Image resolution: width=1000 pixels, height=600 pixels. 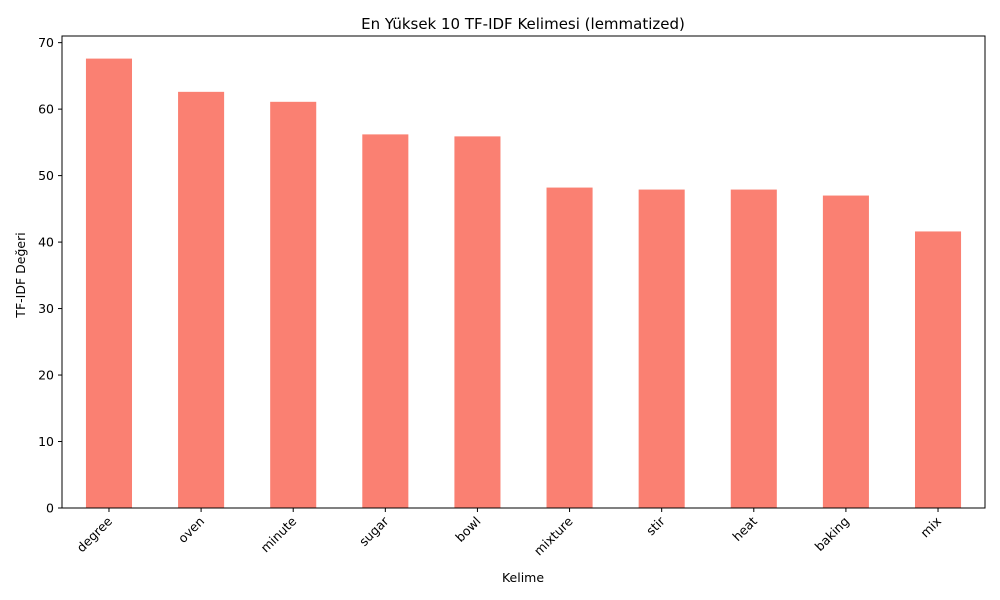 I want to click on bar-baking, so click(x=845, y=351).